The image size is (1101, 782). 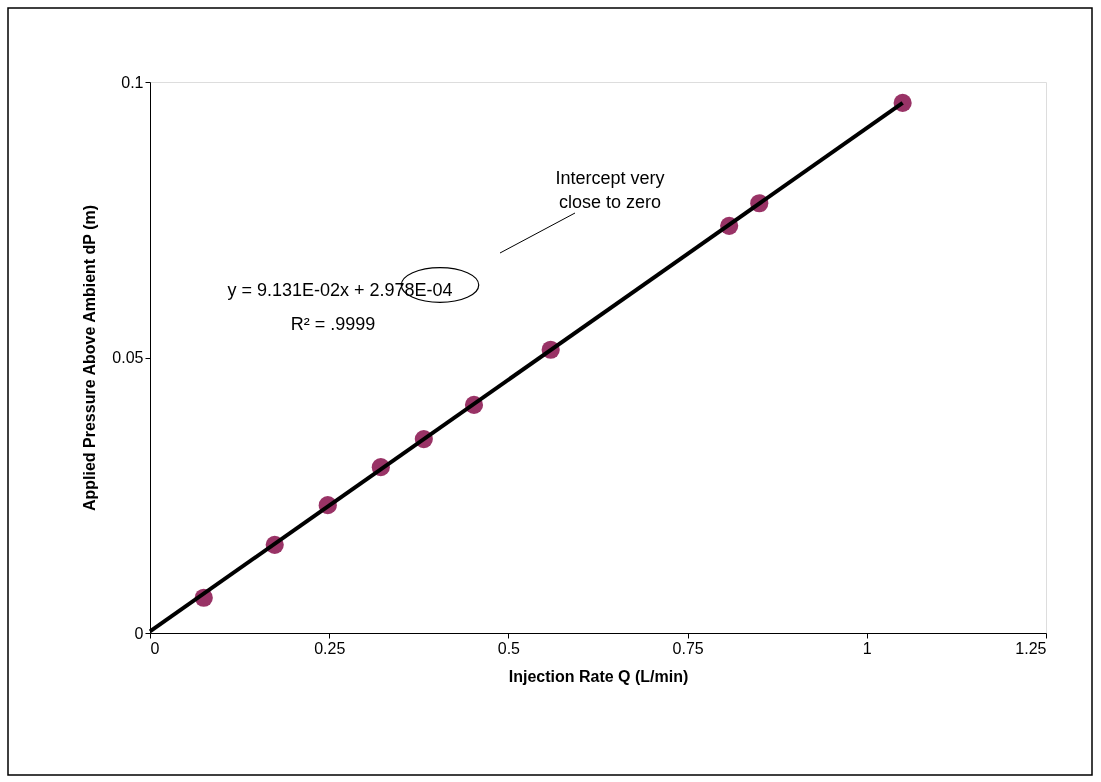 What do you see at coordinates (132, 82) in the screenshot?
I see `y-tick-label: 0.1` at bounding box center [132, 82].